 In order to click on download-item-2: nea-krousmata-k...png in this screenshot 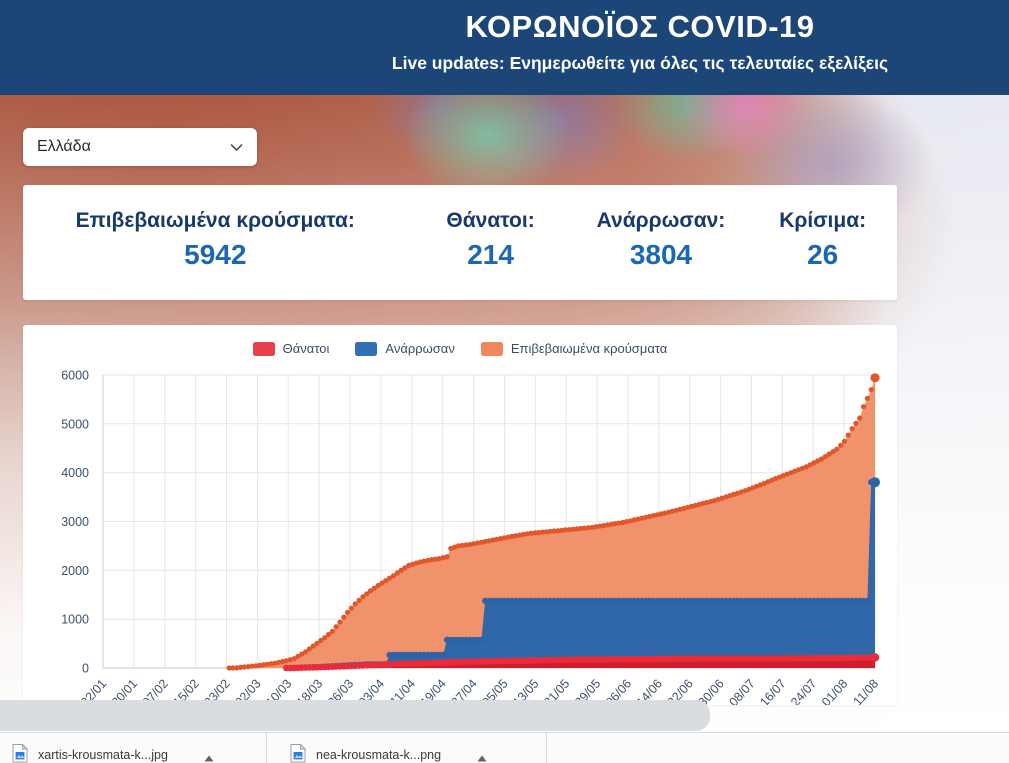, I will do `click(388, 753)`.